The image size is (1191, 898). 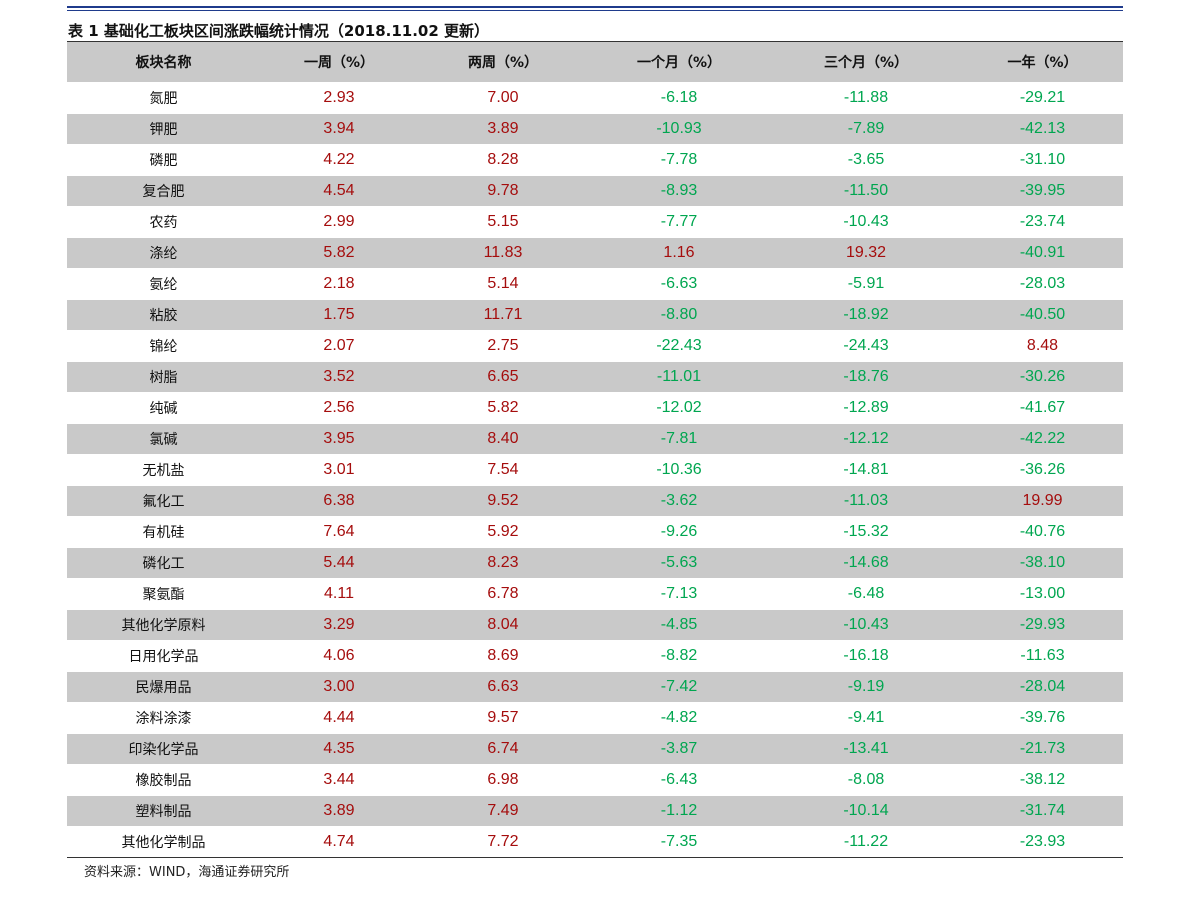 What do you see at coordinates (163, 346) in the screenshot?
I see `sector-name: 锦纶` at bounding box center [163, 346].